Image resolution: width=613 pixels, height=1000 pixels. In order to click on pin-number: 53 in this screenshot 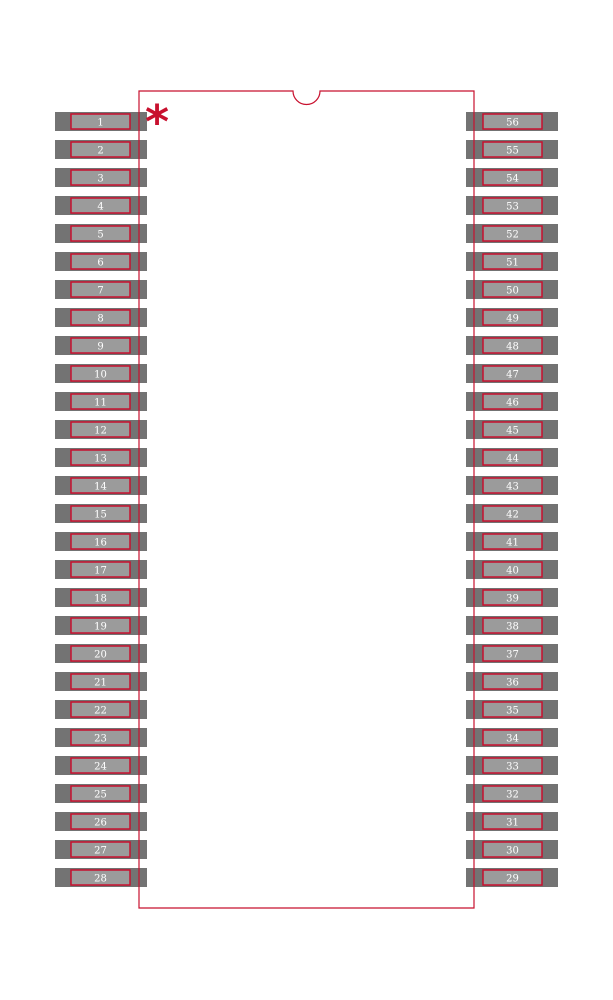, I will do `click(512, 207)`.